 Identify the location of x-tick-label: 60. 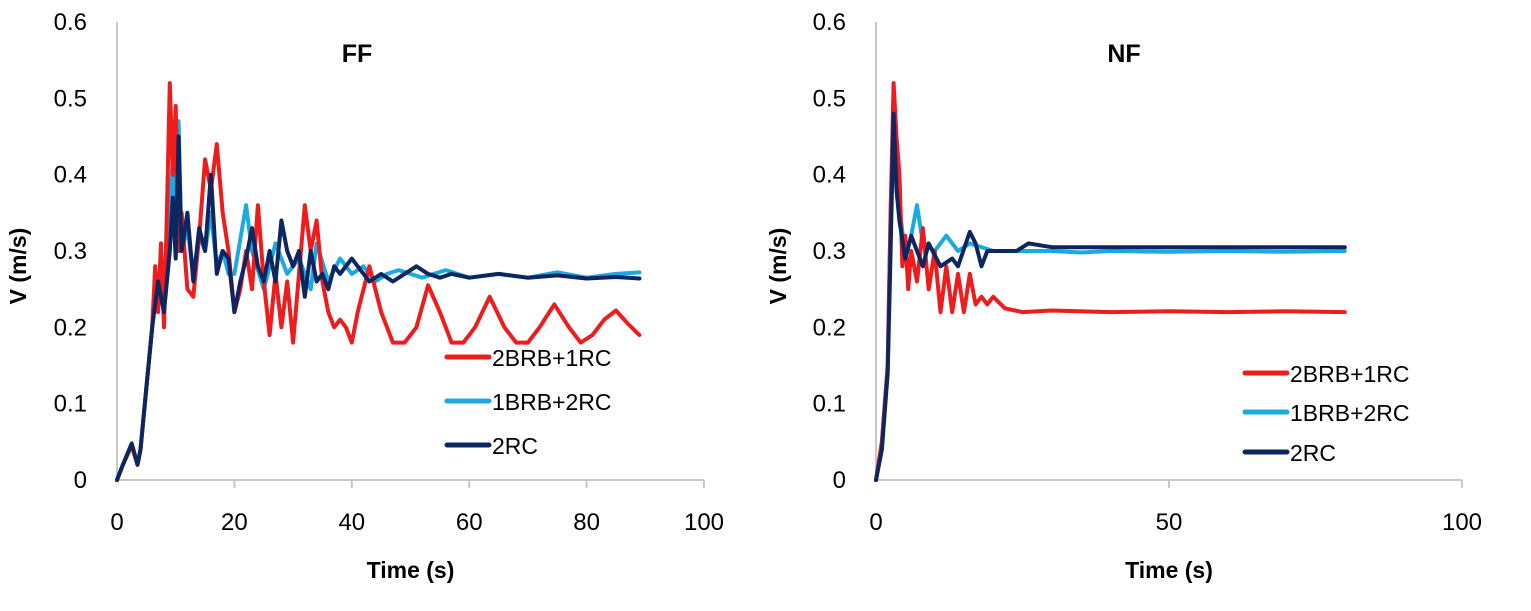
(469, 522).